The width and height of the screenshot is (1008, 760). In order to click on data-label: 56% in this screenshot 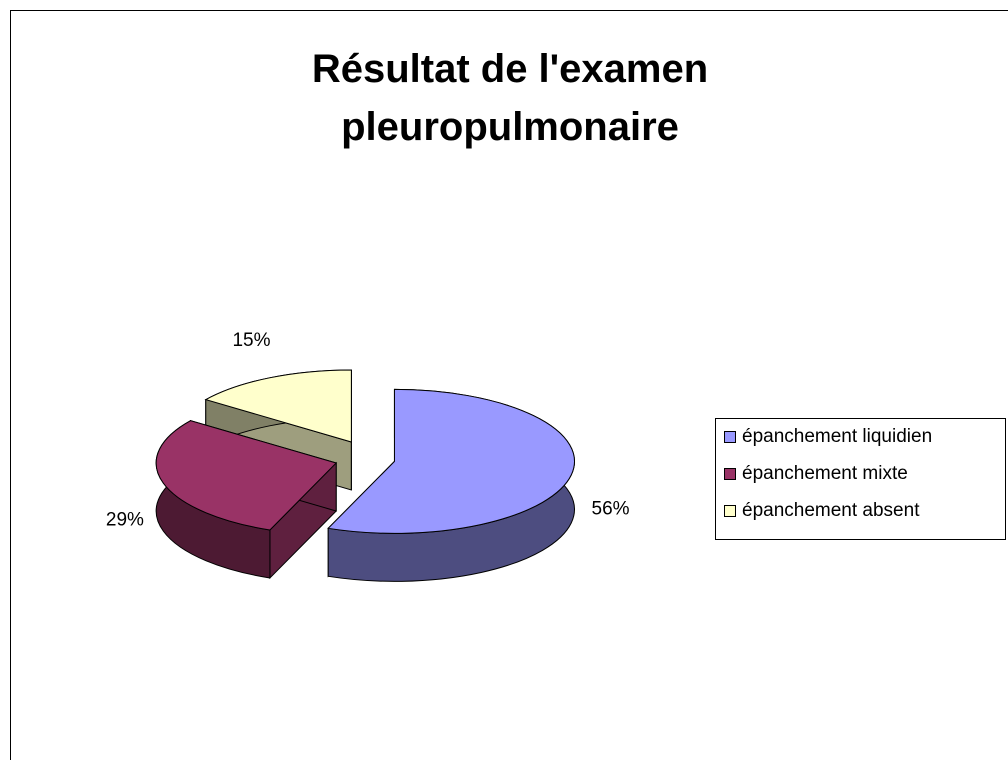, I will do `click(611, 508)`.